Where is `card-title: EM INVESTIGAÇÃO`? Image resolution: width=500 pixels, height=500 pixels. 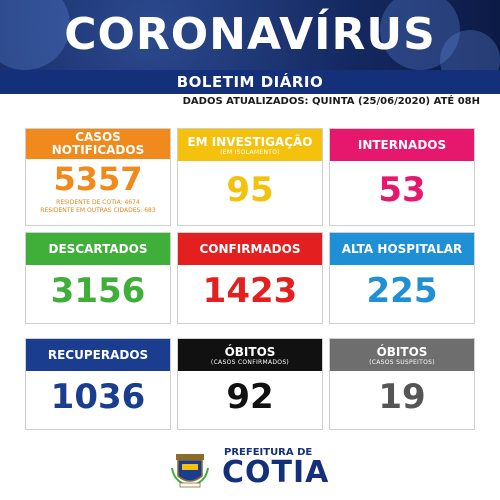 card-title: EM INVESTIGAÇÃO is located at coordinates (250, 141).